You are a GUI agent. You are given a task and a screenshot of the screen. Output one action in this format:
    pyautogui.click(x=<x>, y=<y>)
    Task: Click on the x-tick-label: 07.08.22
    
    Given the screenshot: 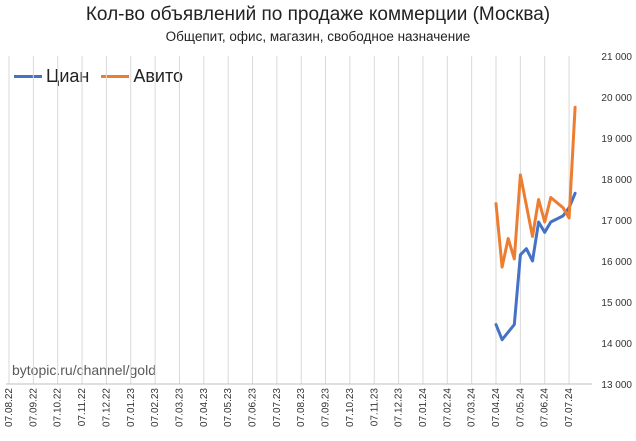 What is the action you would take?
    pyautogui.click(x=9, y=407)
    